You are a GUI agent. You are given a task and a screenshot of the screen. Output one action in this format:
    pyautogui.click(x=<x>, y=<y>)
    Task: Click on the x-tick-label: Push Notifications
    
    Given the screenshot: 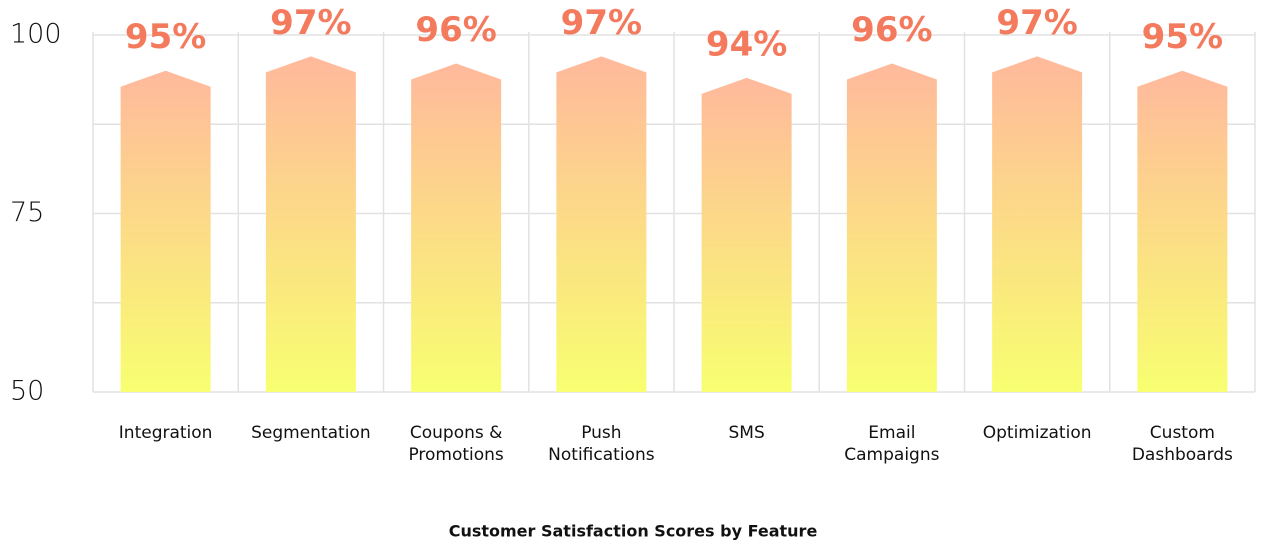 What is the action you would take?
    pyautogui.click(x=601, y=444)
    